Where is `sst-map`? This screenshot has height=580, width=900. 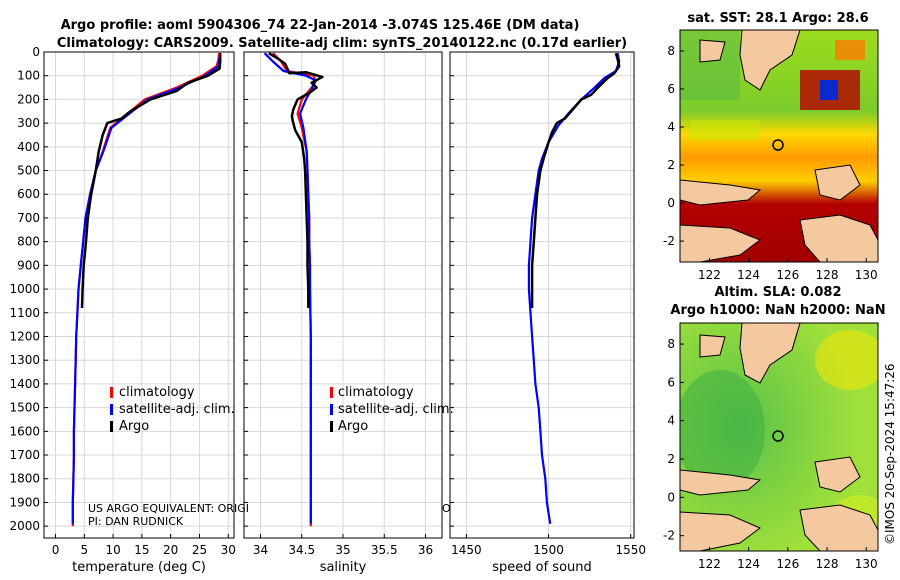
sst-map is located at coordinates (779, 146).